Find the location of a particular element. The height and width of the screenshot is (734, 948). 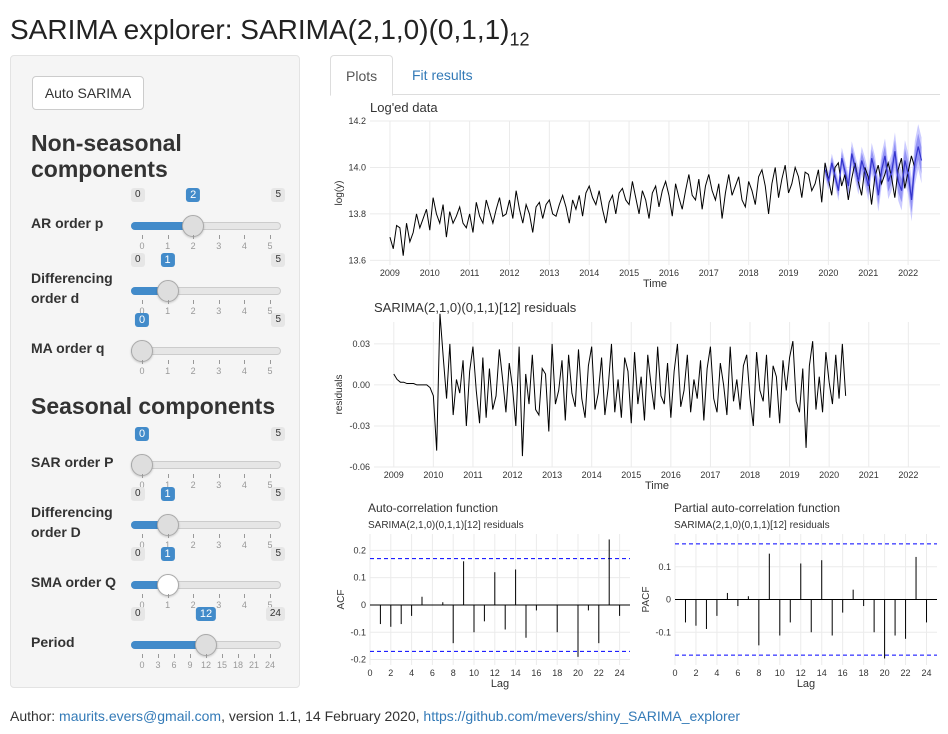

slider-label-d: Differencing order d is located at coordinates (72, 288).